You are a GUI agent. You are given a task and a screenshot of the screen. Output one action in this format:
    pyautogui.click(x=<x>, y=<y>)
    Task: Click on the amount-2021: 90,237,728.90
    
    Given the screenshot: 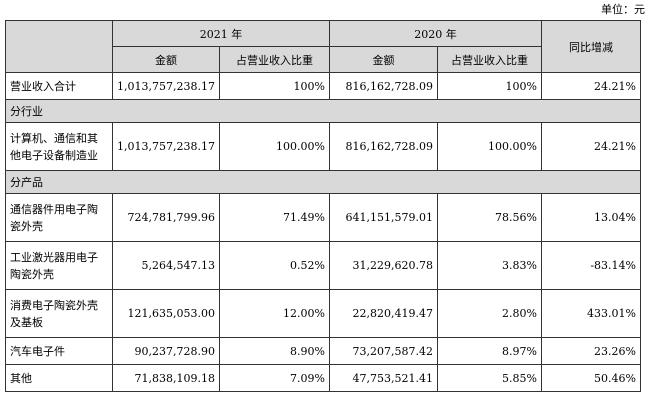 What is the action you would take?
    pyautogui.click(x=166, y=351)
    